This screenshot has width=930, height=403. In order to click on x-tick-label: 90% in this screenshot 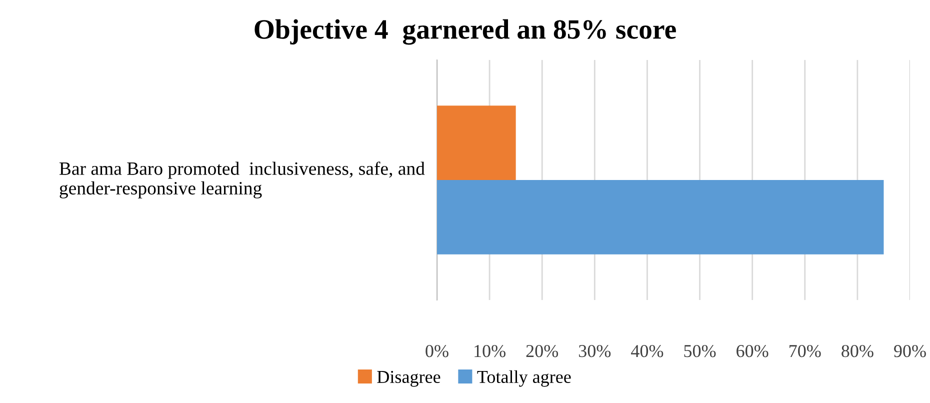, I will do `click(910, 351)`.